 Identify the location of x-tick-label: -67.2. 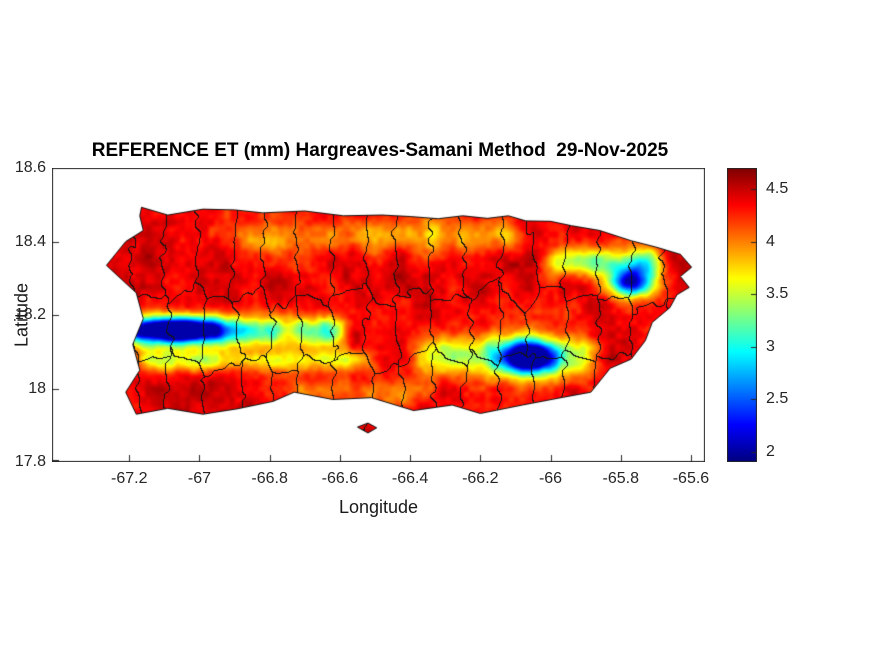
(129, 478).